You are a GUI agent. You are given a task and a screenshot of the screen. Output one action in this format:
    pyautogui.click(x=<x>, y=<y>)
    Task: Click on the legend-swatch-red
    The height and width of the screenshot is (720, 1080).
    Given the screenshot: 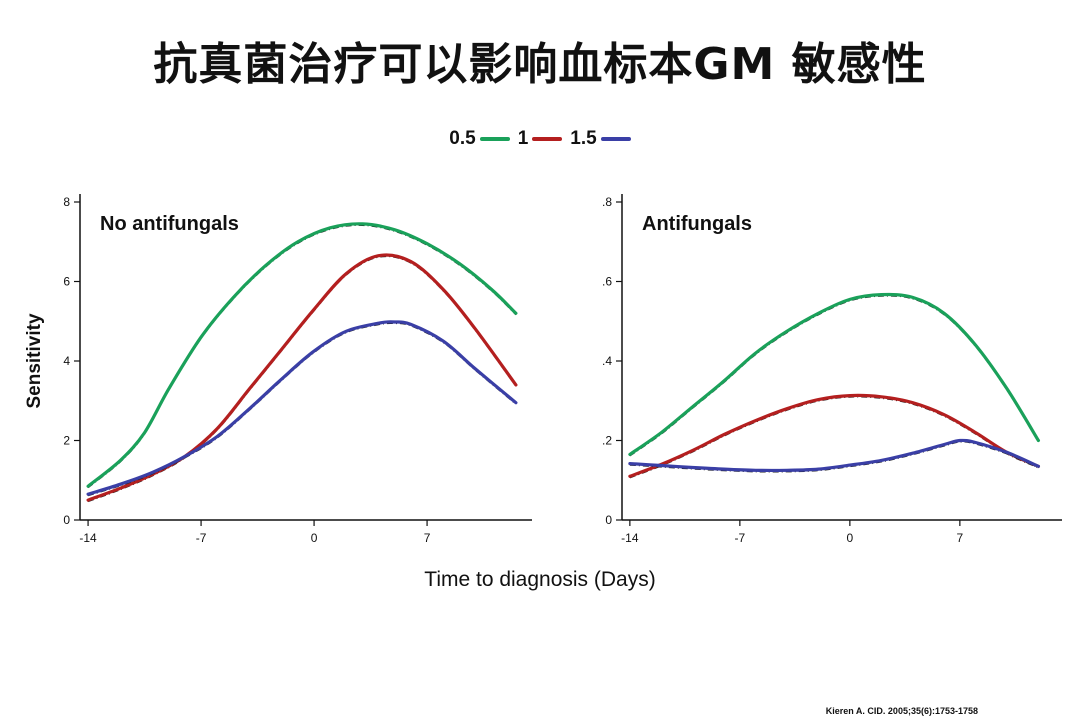 What is the action you would take?
    pyautogui.click(x=547, y=139)
    